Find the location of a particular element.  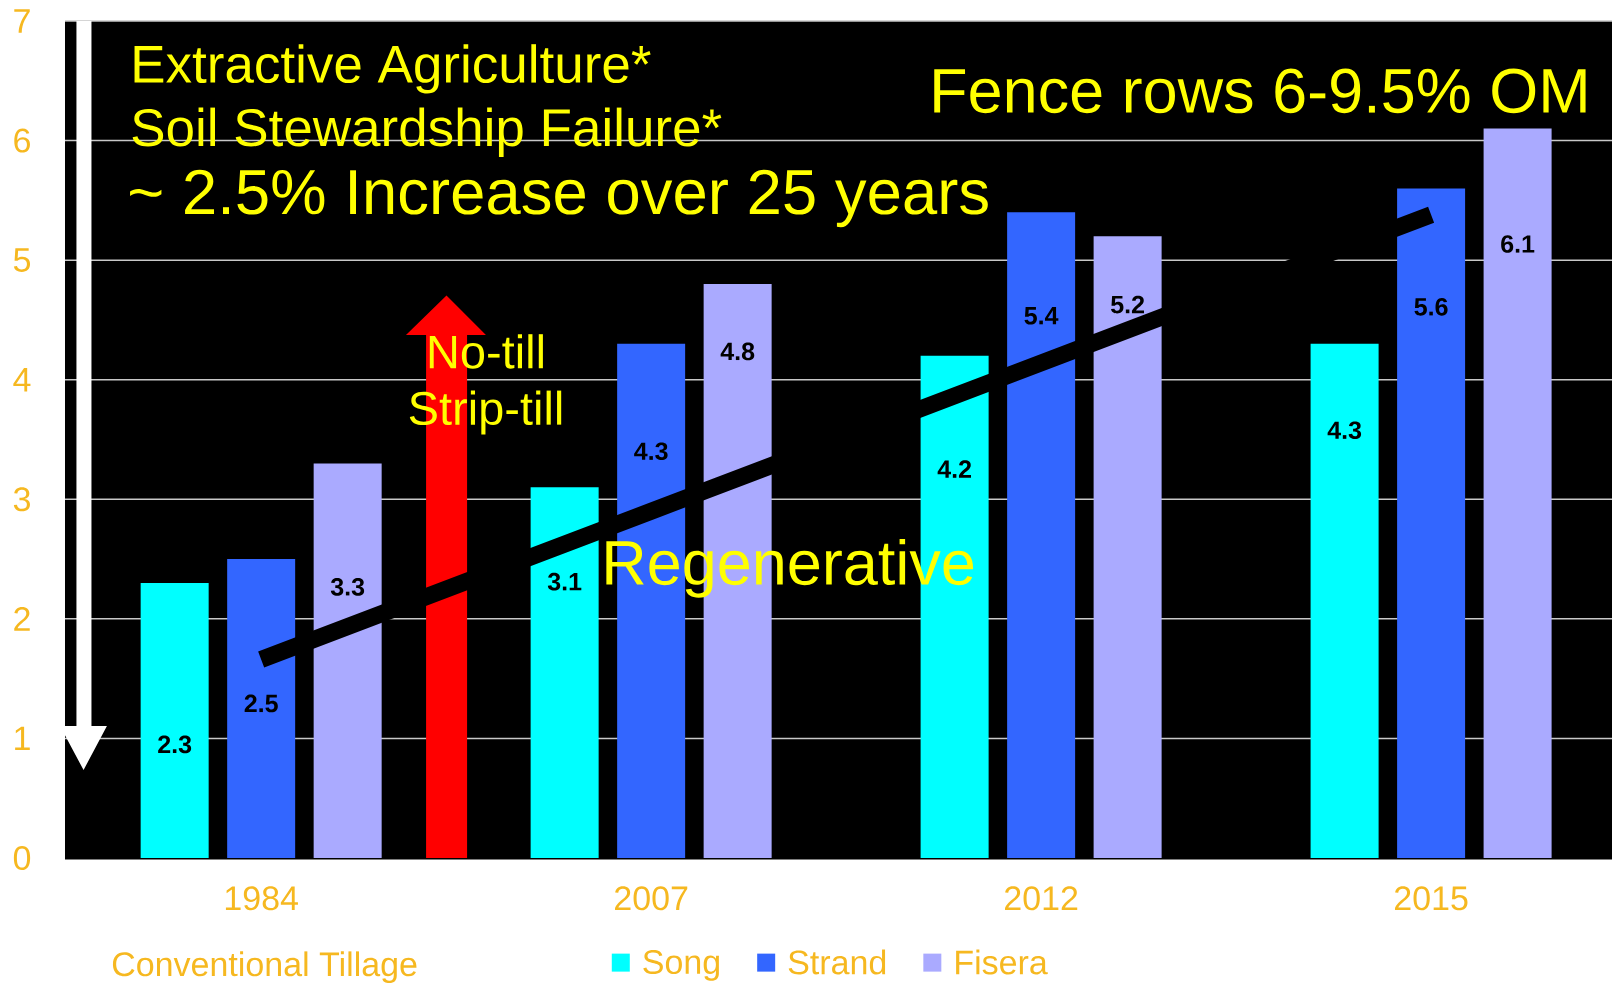

data-label: 4.2 is located at coordinates (954, 469).